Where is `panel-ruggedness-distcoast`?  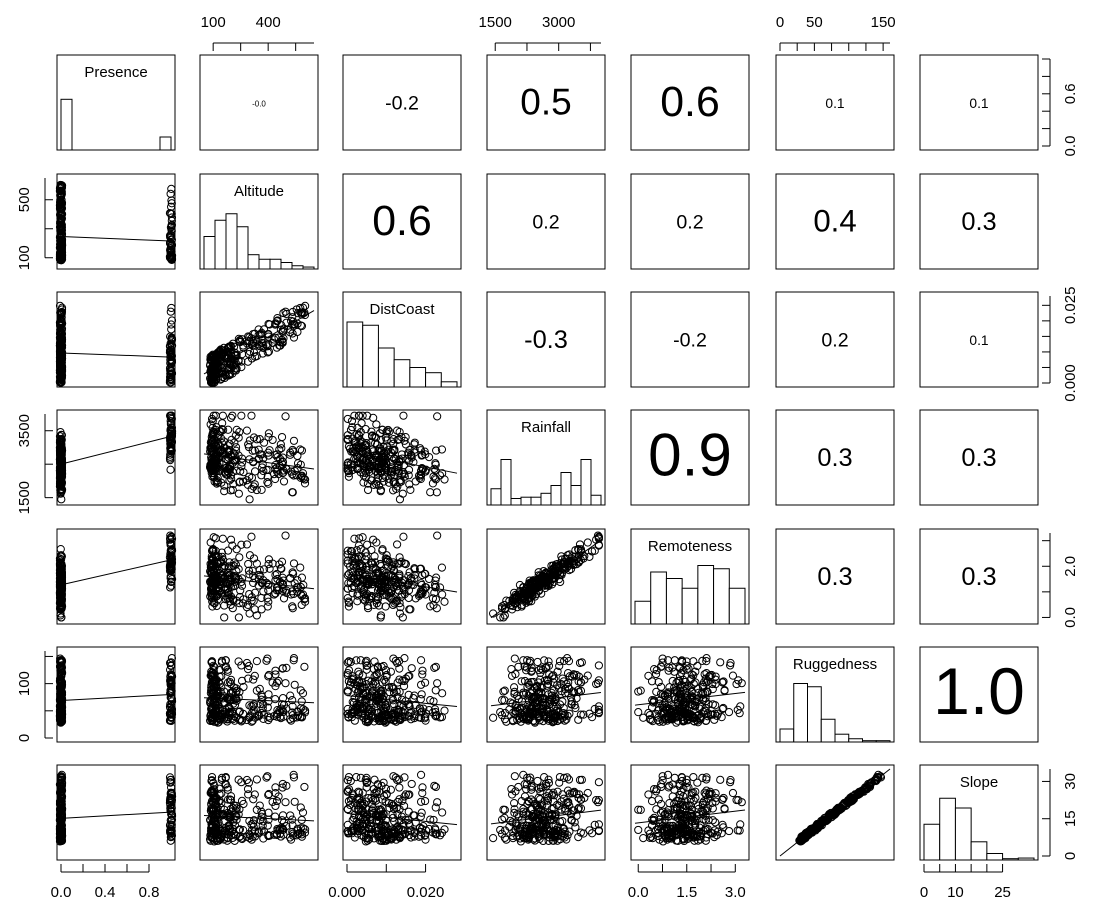
panel-ruggedness-distcoast is located at coordinates (402, 694).